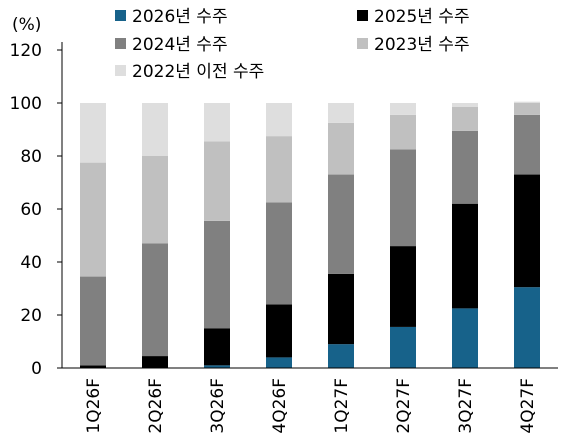 The height and width of the screenshot is (441, 563). I want to click on x-tick-label: 1Q26F, so click(94, 406).